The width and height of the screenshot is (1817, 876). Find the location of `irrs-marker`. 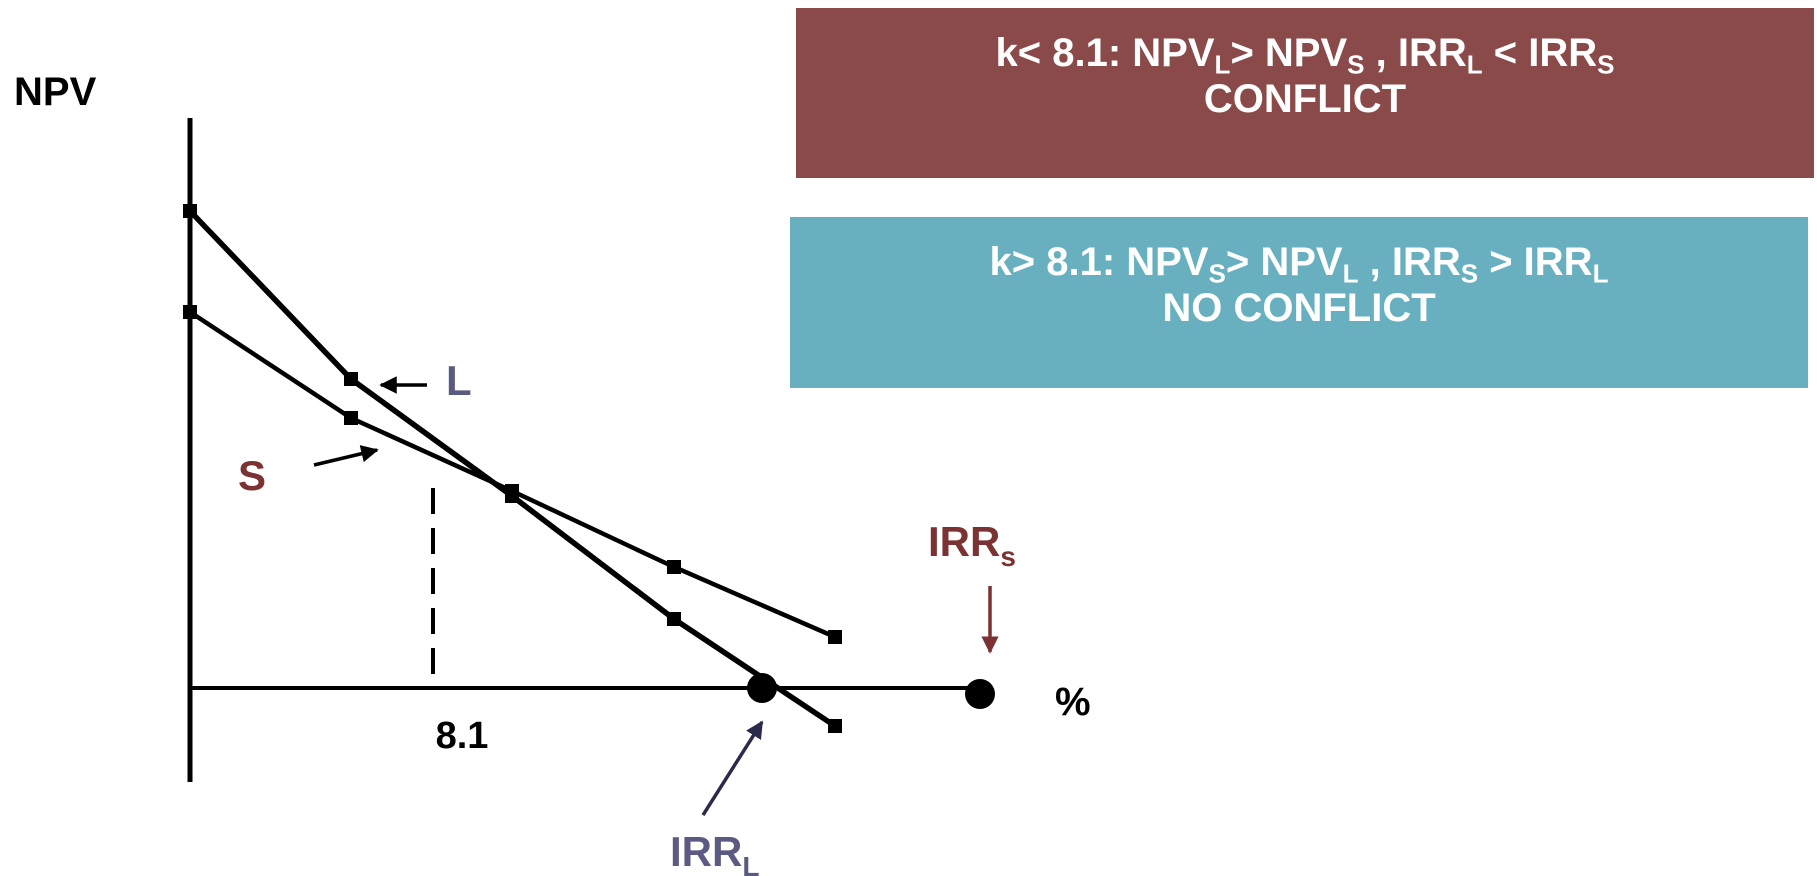

irrs-marker is located at coordinates (980, 694).